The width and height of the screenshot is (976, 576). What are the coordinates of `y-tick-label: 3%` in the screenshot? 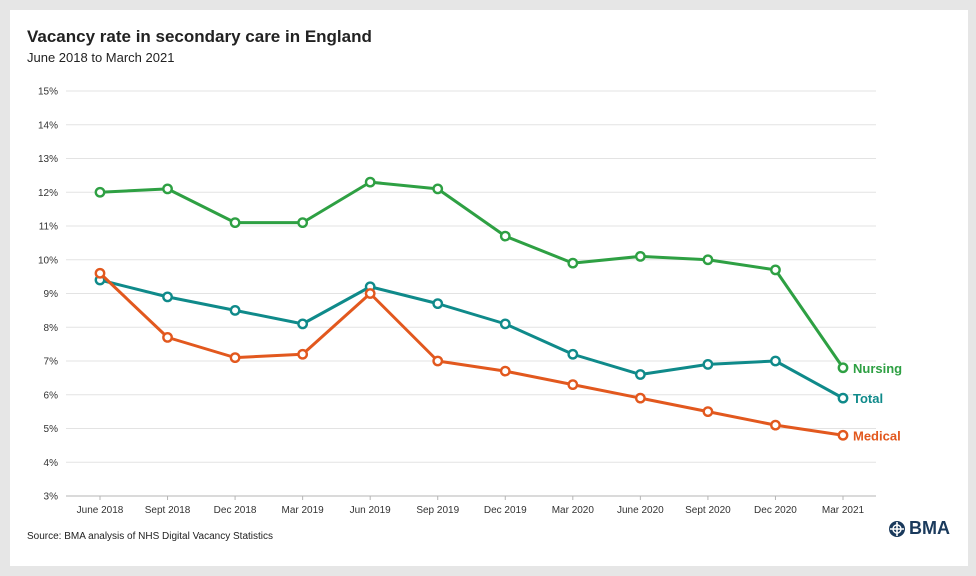 It's located at (51, 497).